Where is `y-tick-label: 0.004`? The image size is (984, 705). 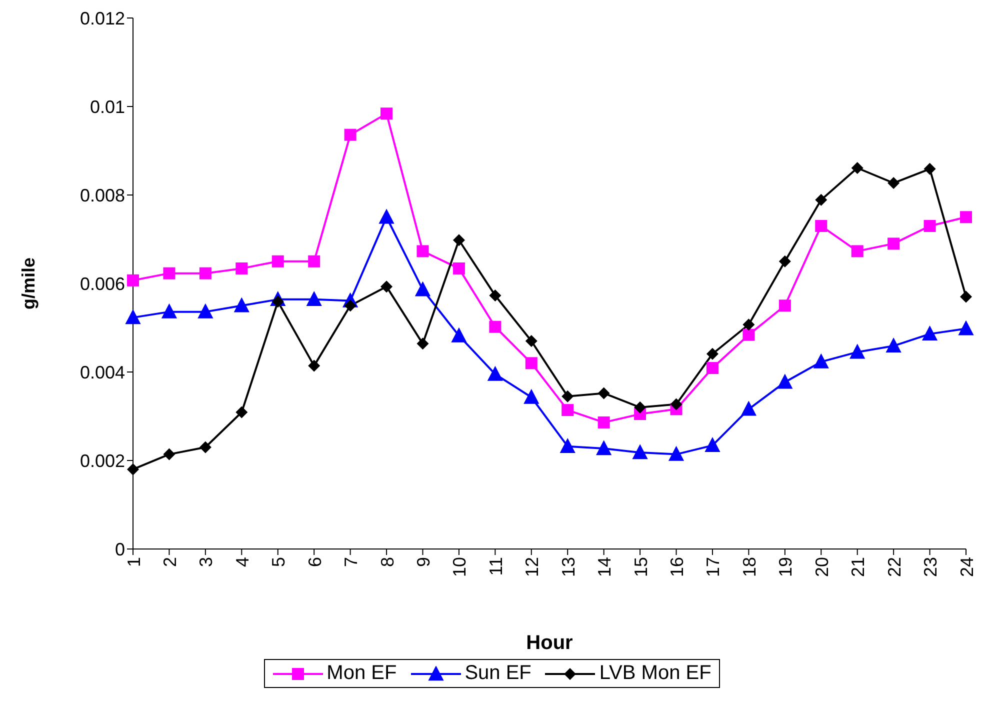 y-tick-label: 0.004 is located at coordinates (102, 372).